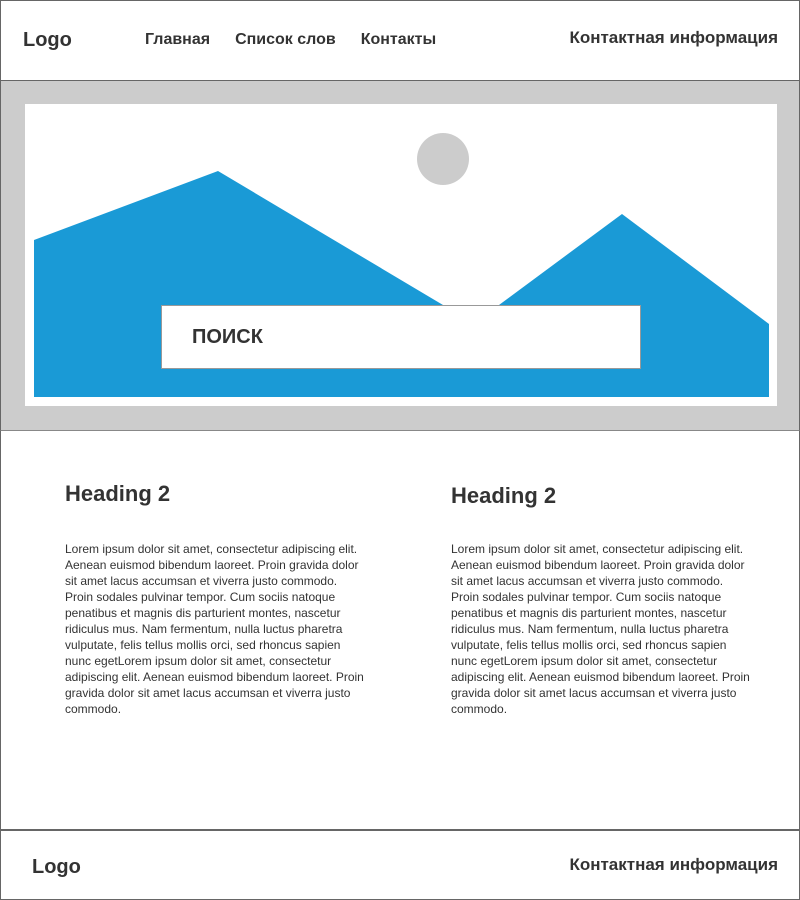 The image size is (800, 900). I want to click on header-contact-info: Контактная информация, so click(673, 37).